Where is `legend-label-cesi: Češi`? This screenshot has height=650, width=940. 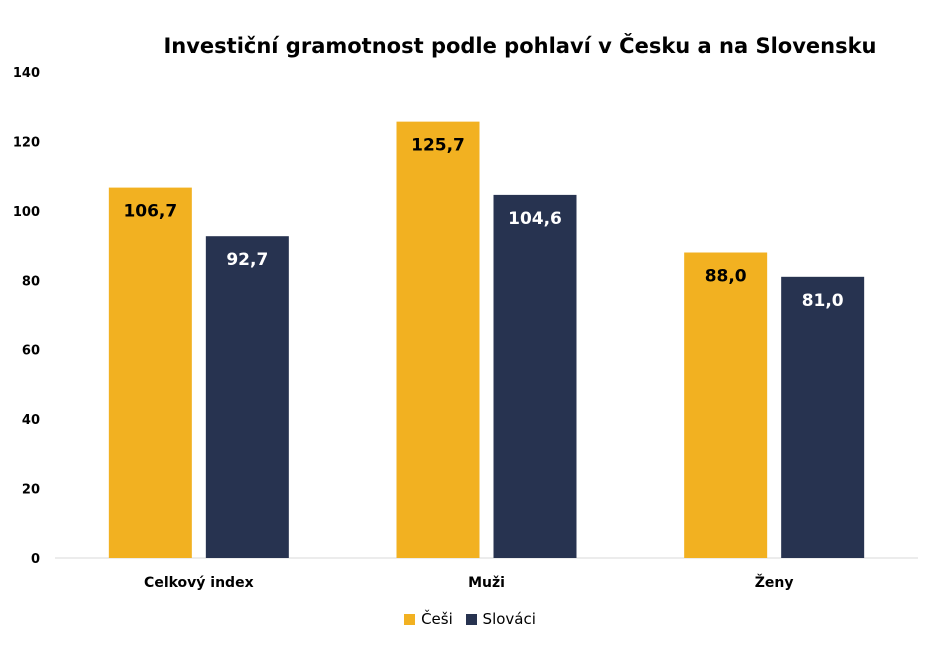 legend-label-cesi: Češi is located at coordinates (437, 619).